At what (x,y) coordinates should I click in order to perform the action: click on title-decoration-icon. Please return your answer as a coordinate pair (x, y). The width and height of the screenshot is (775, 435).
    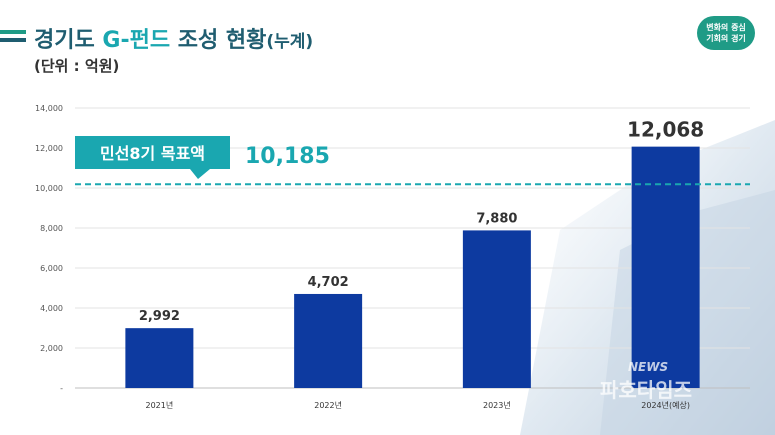
    Looking at the image, I should click on (13, 36).